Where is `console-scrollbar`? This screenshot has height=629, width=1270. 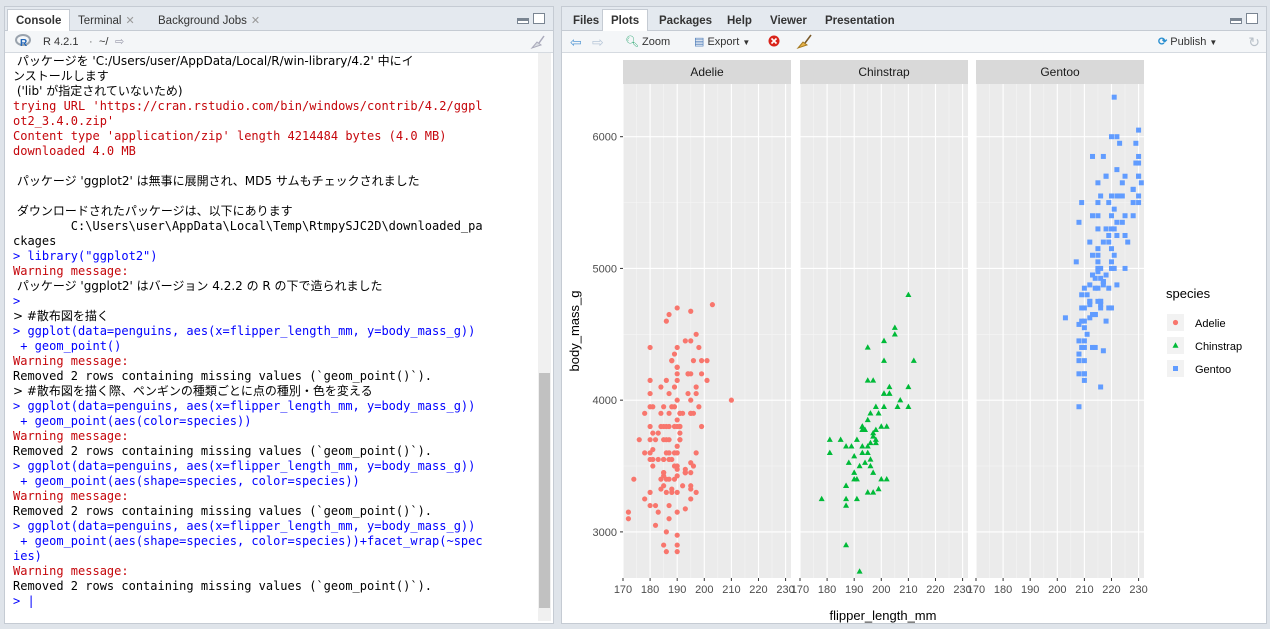
console-scrollbar is located at coordinates (544, 337).